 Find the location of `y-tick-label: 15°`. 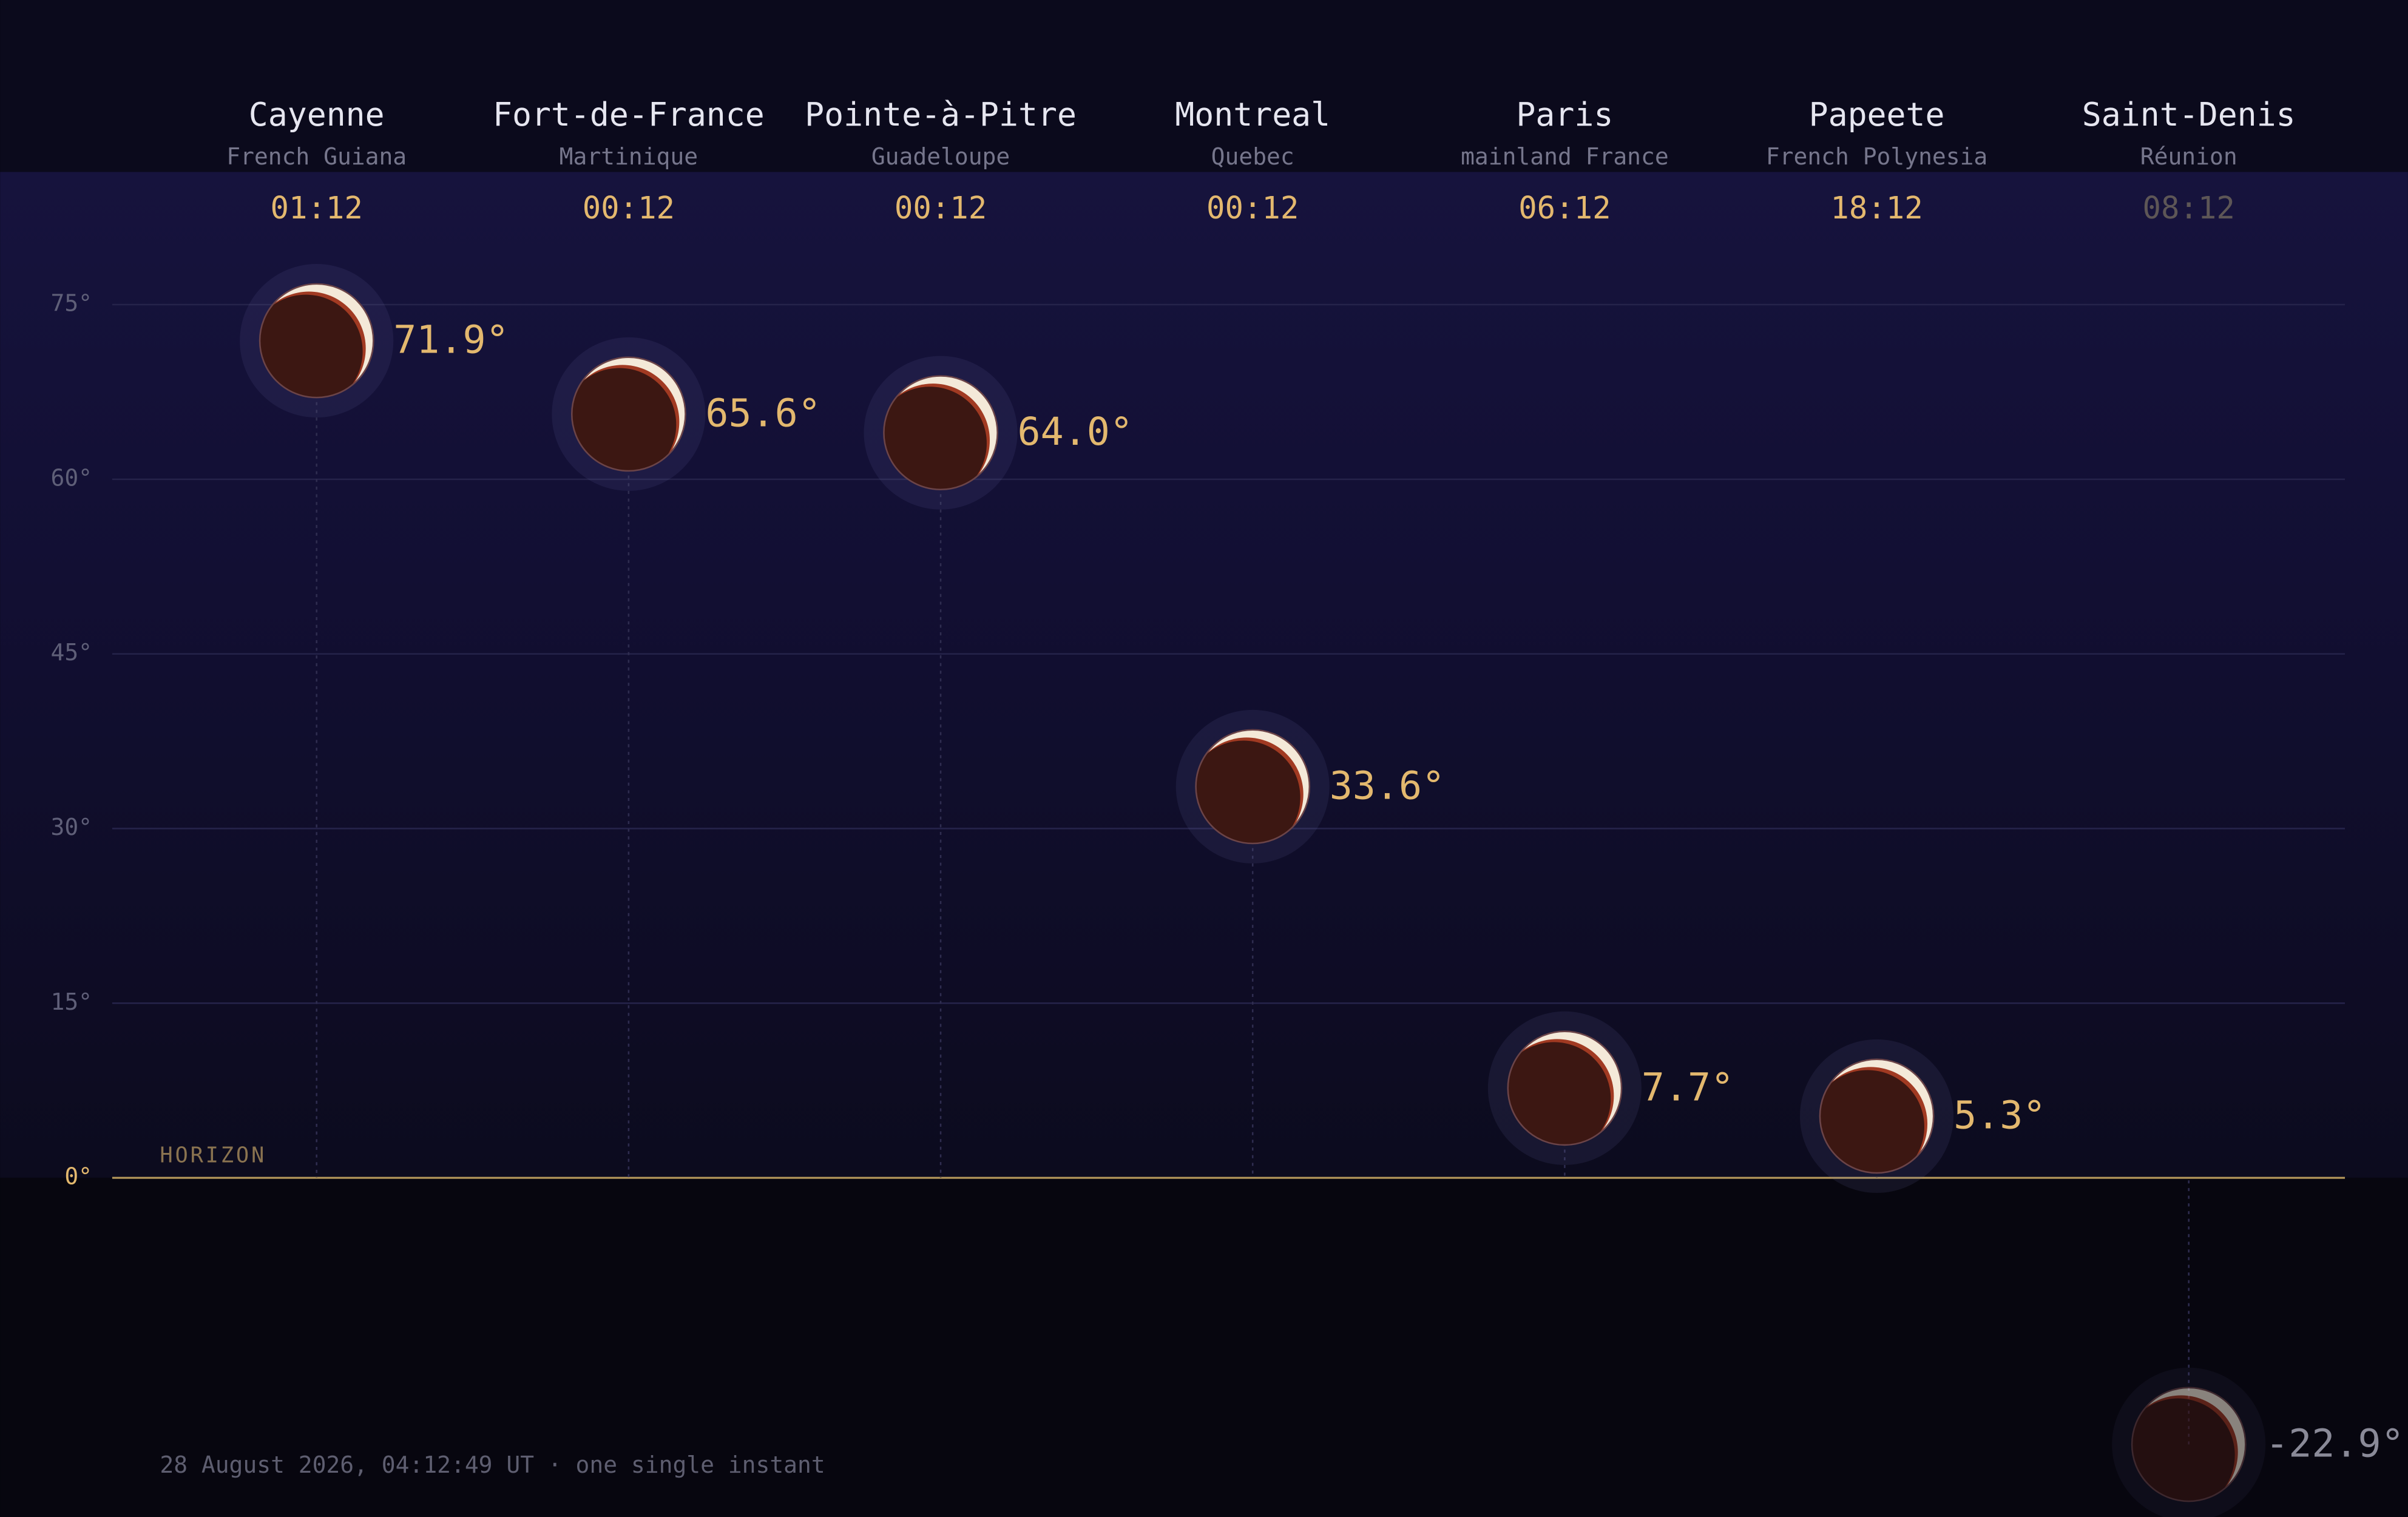

y-tick-label: 15° is located at coordinates (71, 1002).